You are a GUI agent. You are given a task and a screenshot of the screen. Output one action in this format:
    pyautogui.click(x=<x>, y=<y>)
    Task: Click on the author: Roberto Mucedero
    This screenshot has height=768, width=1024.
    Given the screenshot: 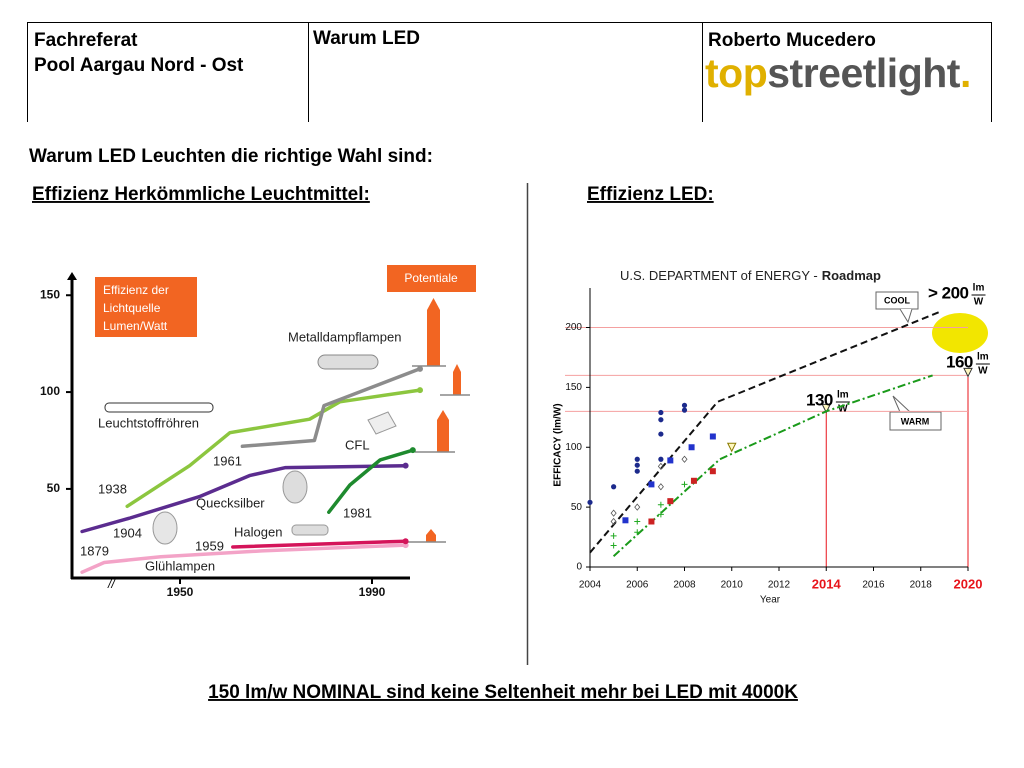 What is the action you would take?
    pyautogui.click(x=792, y=40)
    